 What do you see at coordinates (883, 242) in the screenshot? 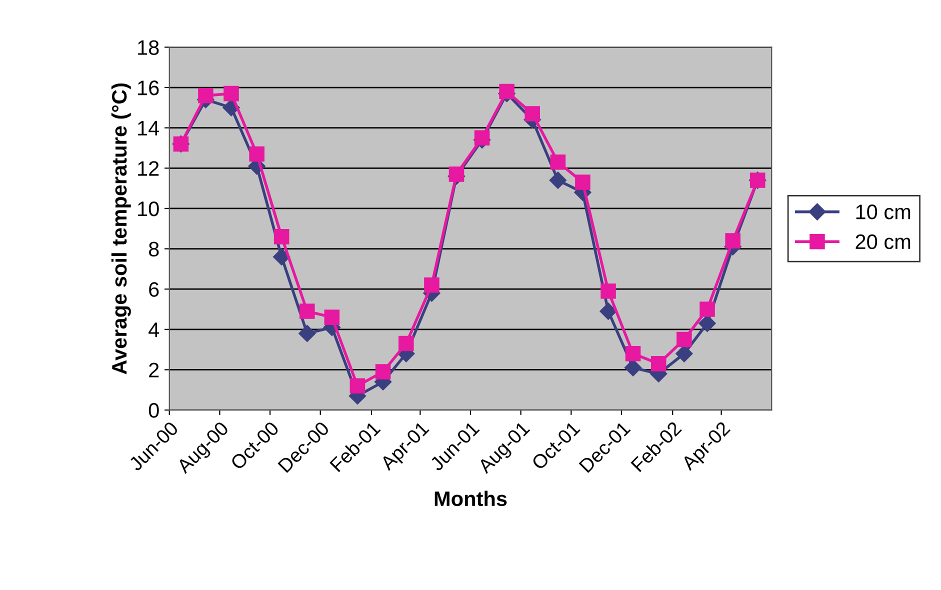
I see `legend-label: 20 cm` at bounding box center [883, 242].